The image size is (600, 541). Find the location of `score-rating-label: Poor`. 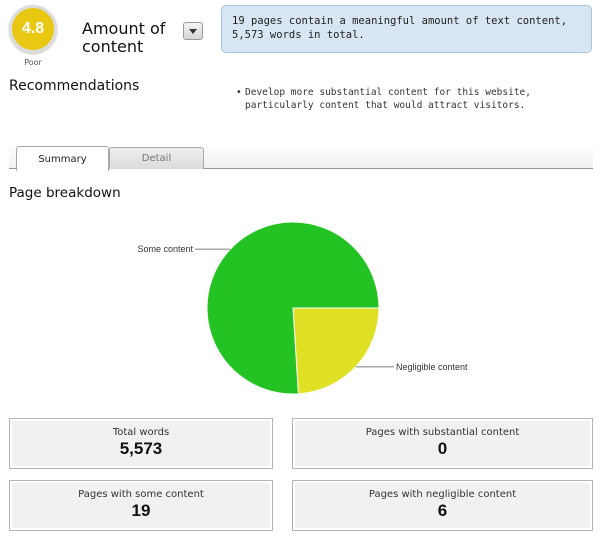

score-rating-label: Poor is located at coordinates (33, 62).